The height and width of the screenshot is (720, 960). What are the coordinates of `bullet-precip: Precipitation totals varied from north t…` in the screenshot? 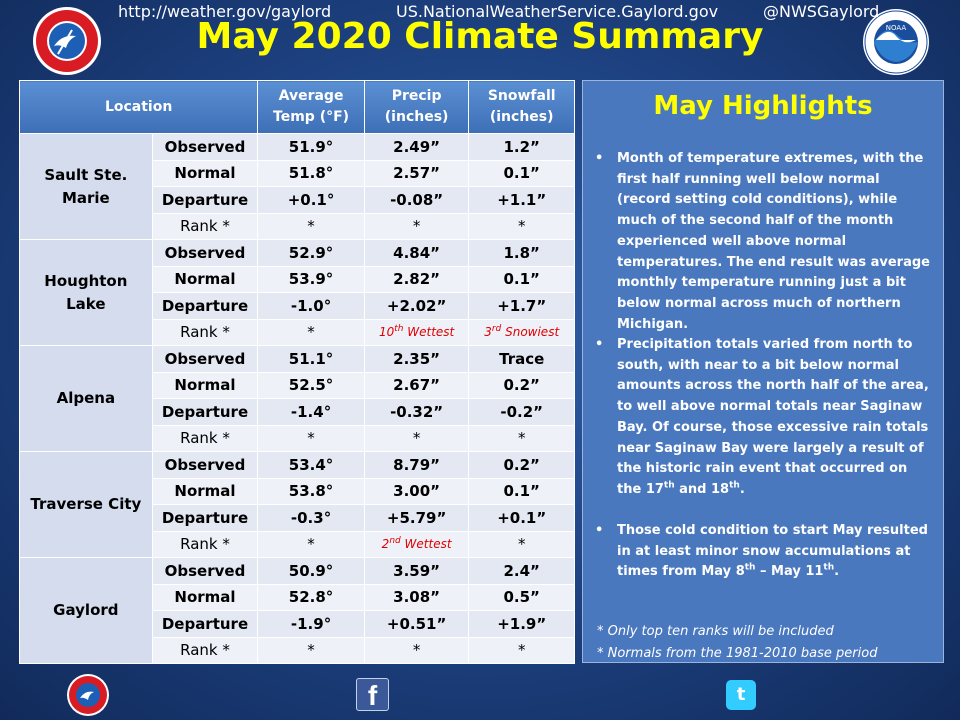 It's located at (773, 417).